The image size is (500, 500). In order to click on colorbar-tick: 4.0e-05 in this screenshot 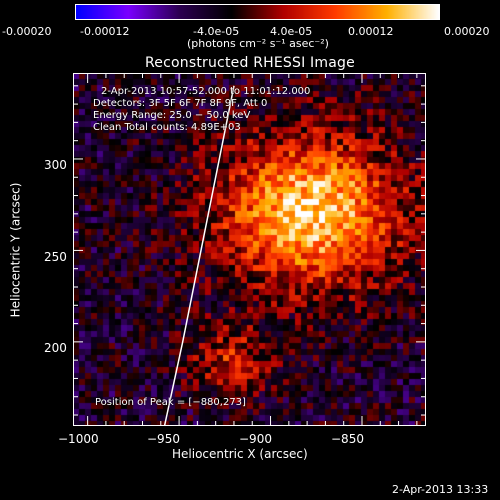, I will do `click(291, 31)`.